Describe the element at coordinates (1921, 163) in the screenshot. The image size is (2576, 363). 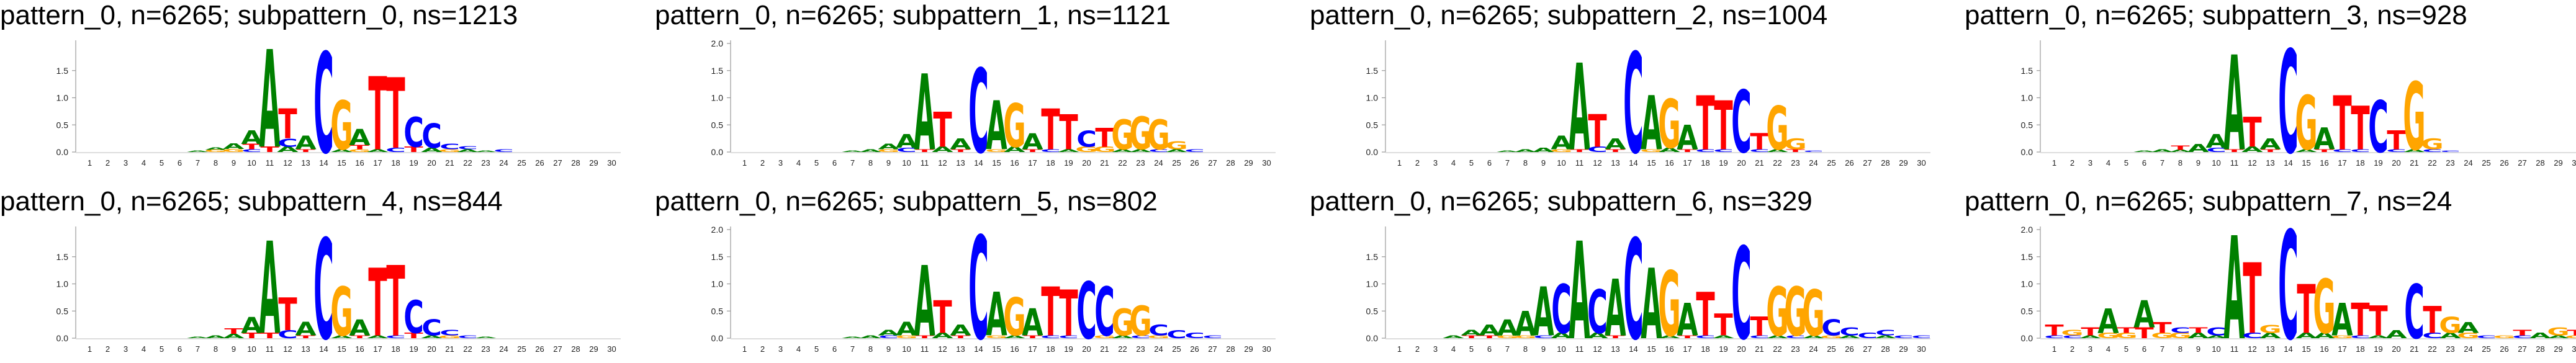
I see `x-tick-label: 30` at that location.